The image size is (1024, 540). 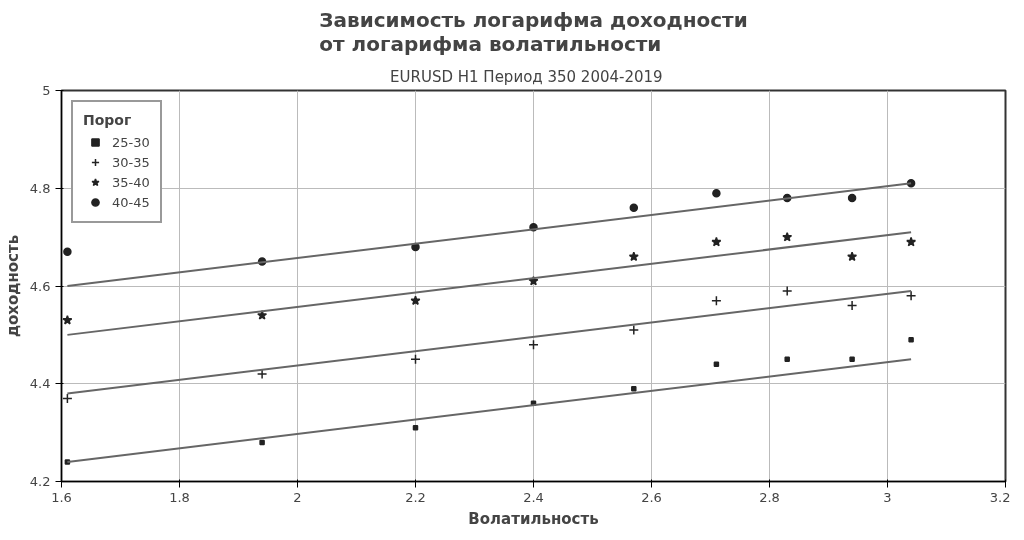 What do you see at coordinates (131, 202) in the screenshot?
I see `legend-label: 40-45` at bounding box center [131, 202].